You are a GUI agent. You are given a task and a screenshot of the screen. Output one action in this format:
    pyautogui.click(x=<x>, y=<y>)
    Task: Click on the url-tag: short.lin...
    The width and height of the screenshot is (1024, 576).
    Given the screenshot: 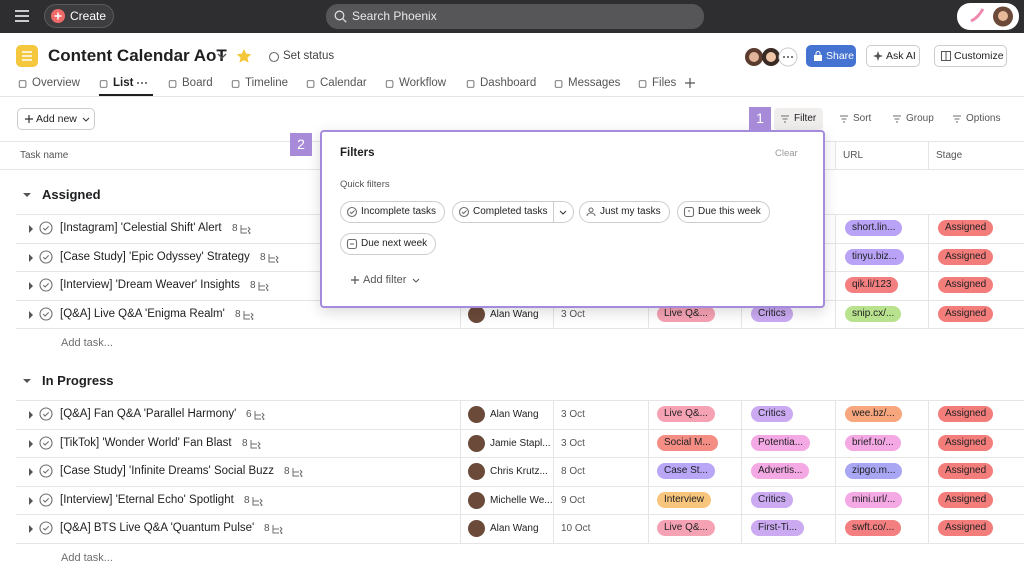 What is the action you would take?
    pyautogui.click(x=874, y=228)
    